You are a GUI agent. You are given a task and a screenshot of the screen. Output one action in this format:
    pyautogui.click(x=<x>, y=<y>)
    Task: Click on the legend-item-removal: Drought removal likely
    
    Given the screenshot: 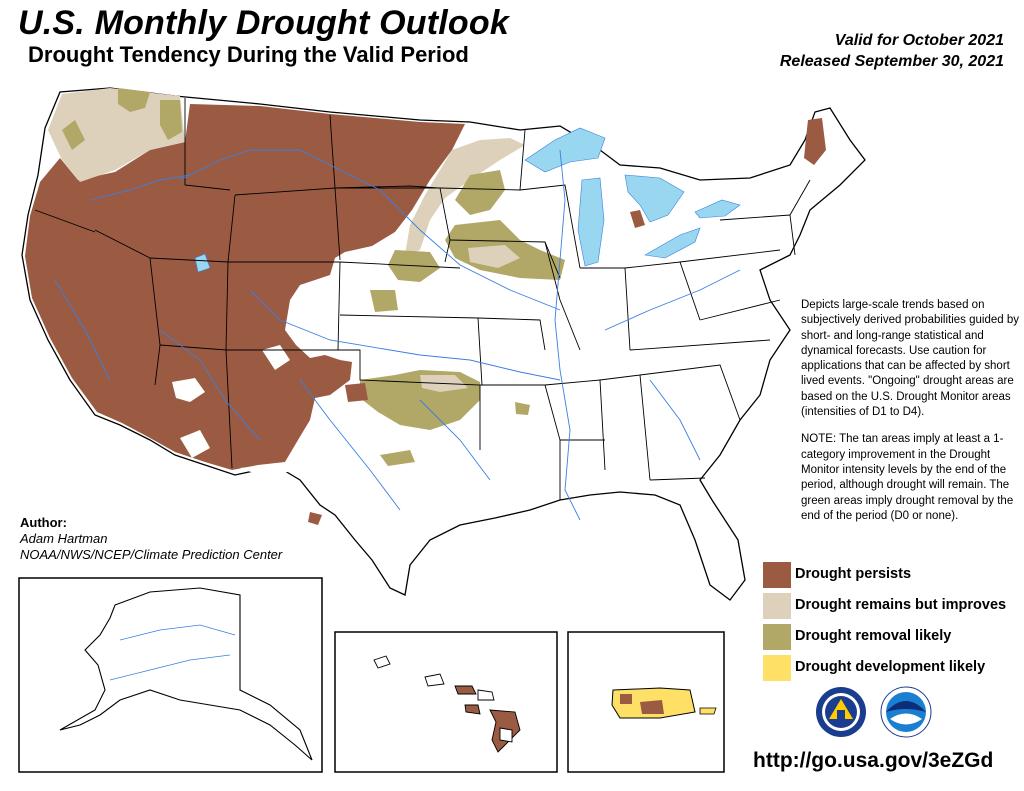 What is the action you would take?
    pyautogui.click(x=893, y=638)
    